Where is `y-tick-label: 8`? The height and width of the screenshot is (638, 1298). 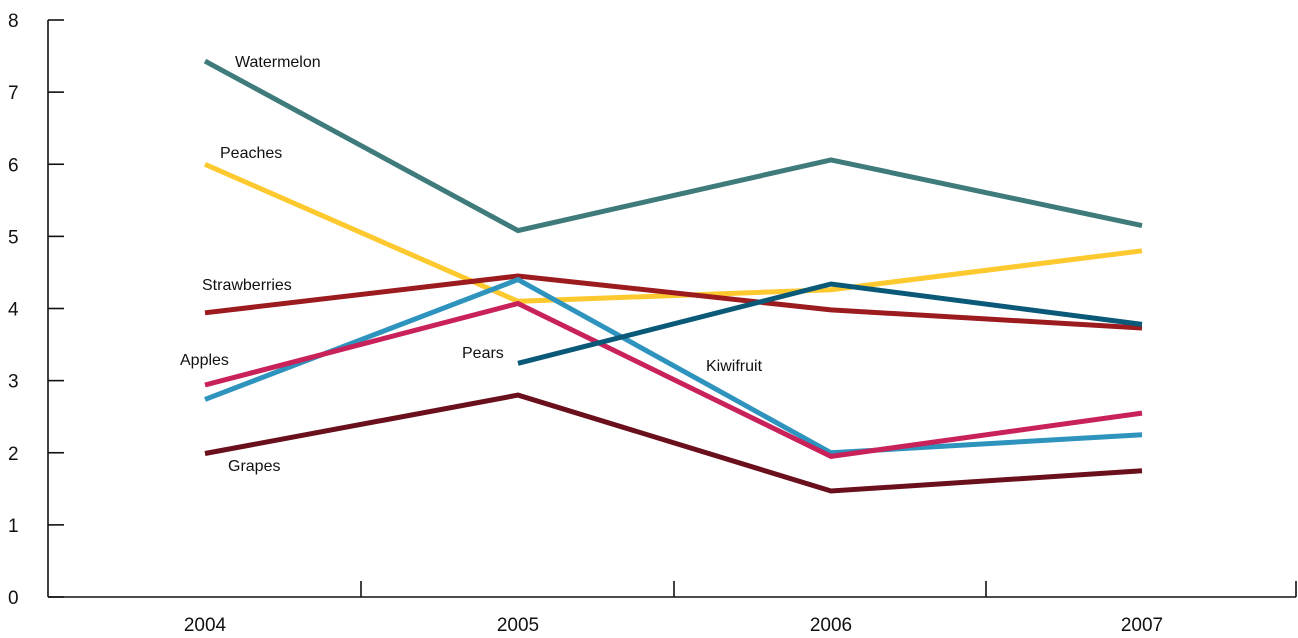
y-tick-label: 8 is located at coordinates (13, 21).